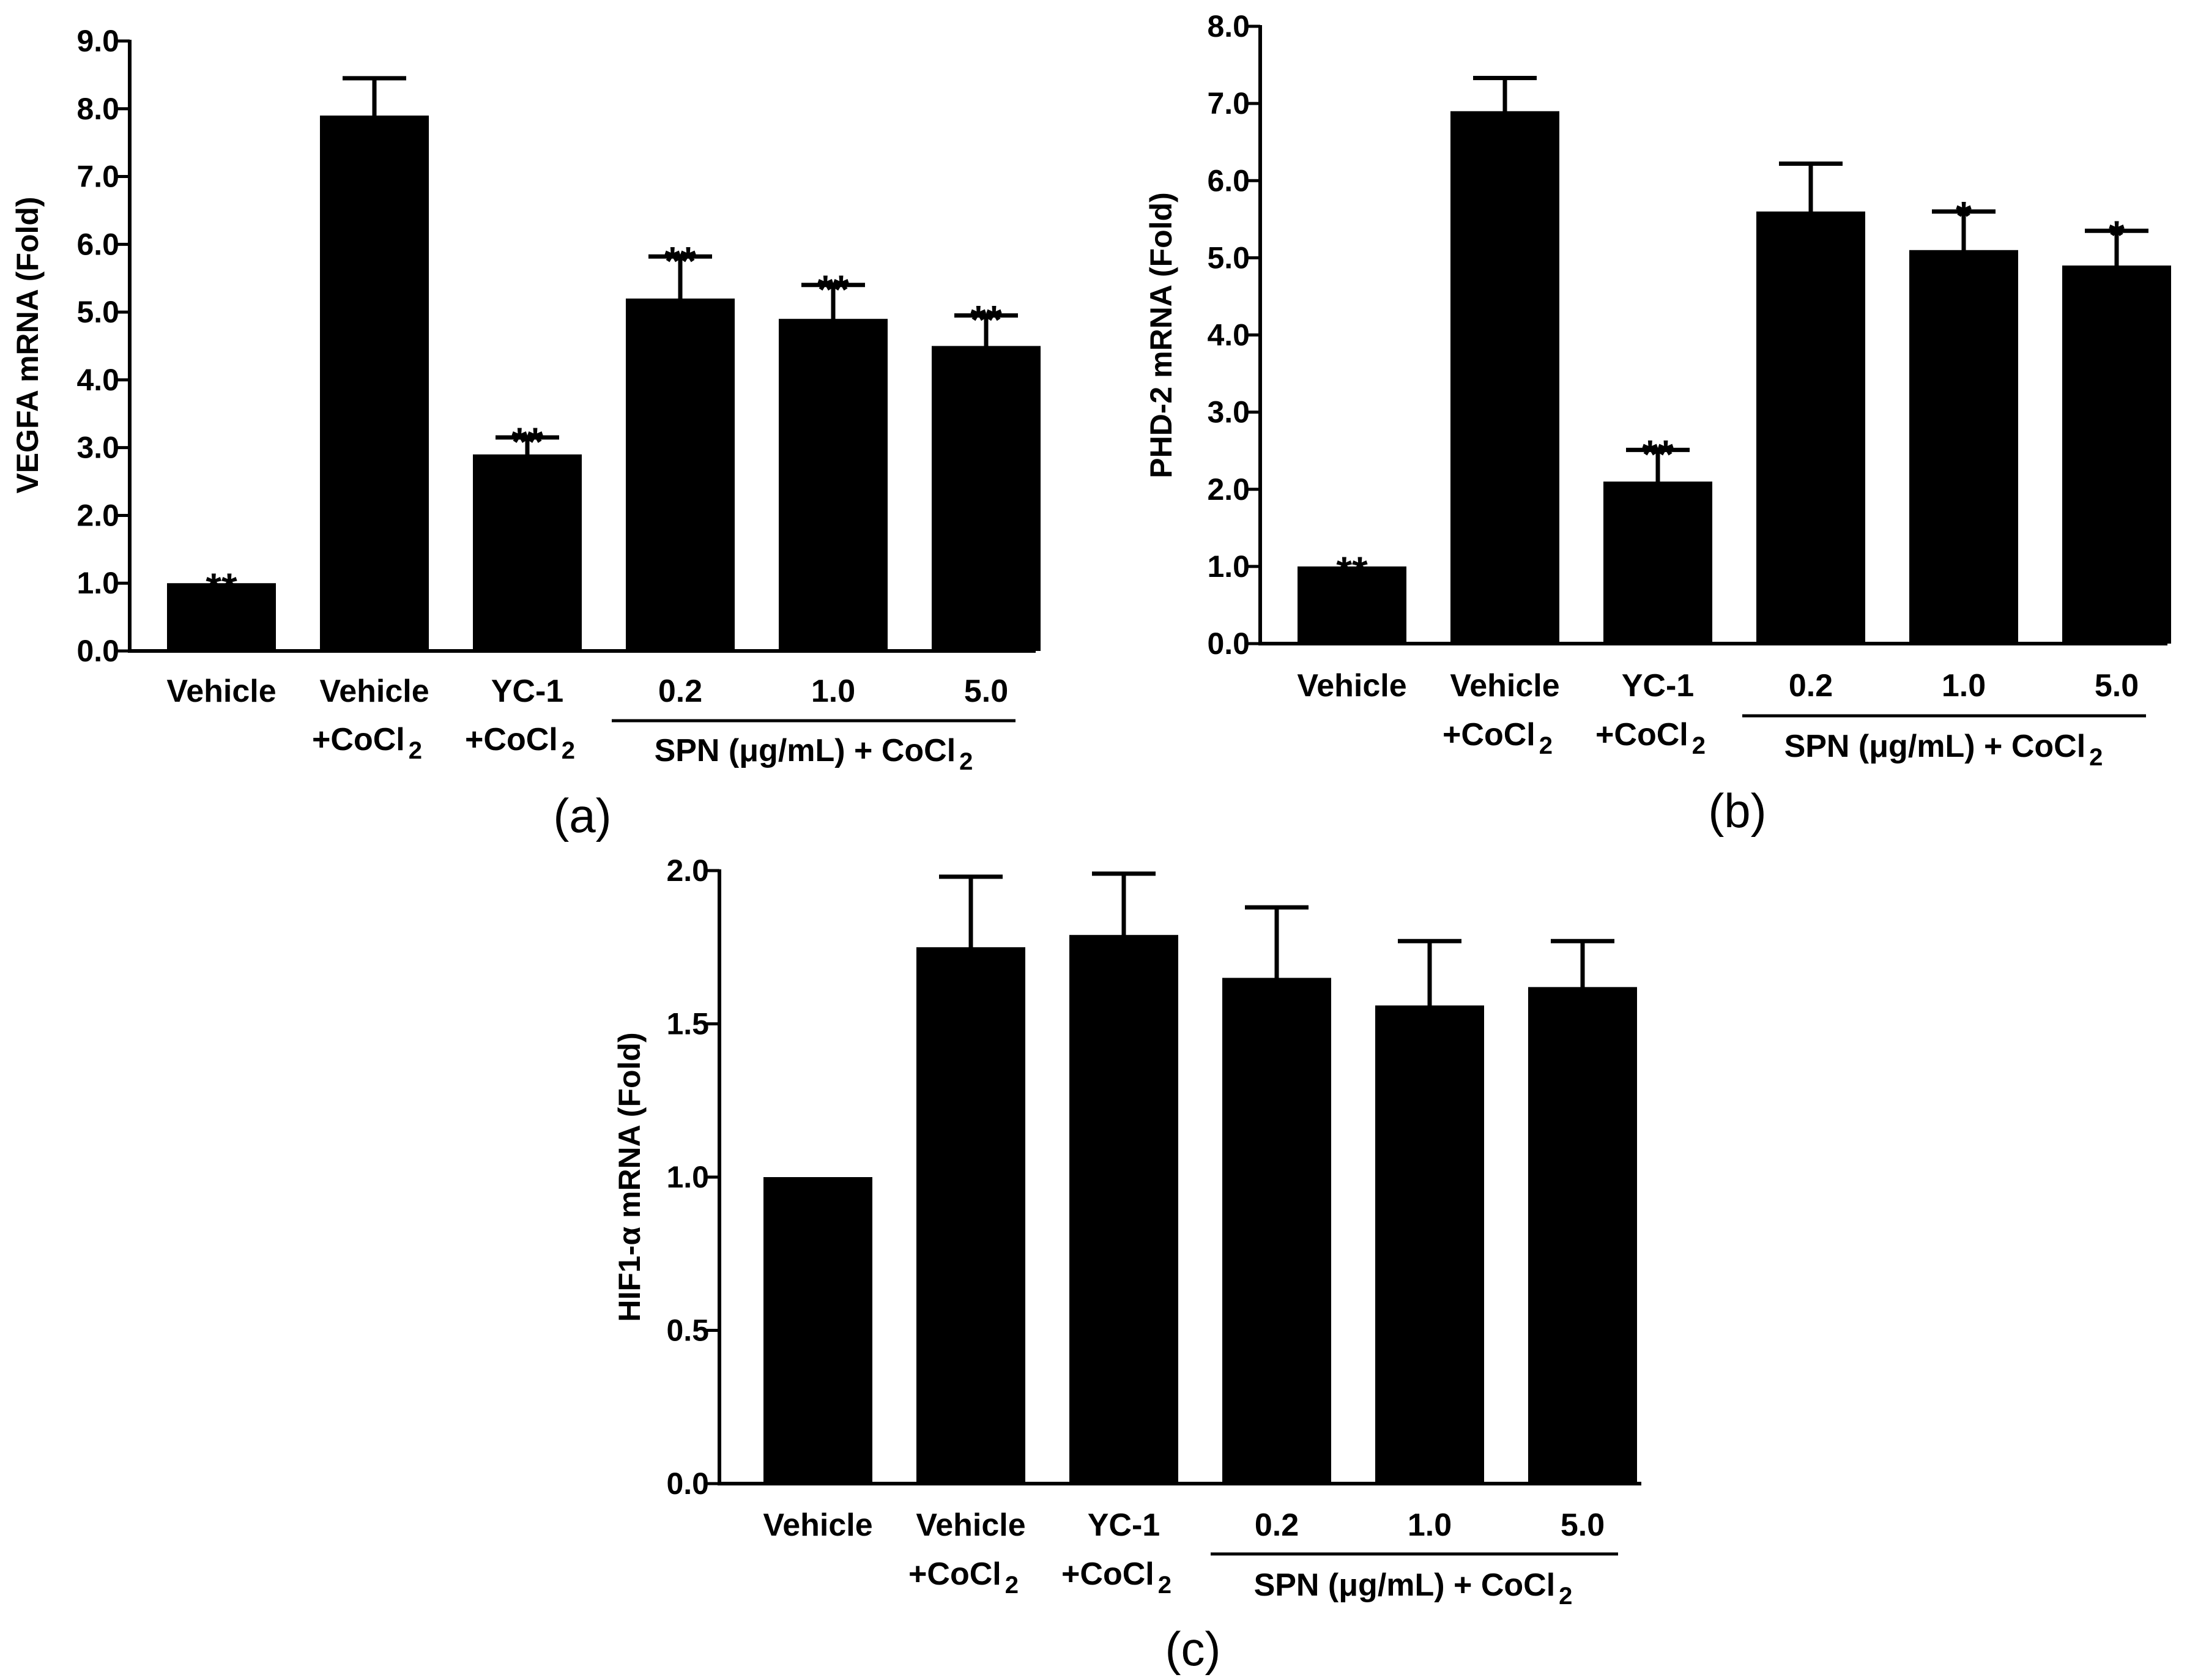 The height and width of the screenshot is (1680, 2187). I want to click on y-axis-title: HIF1-α mRNA (Fold), so click(629, 1176).